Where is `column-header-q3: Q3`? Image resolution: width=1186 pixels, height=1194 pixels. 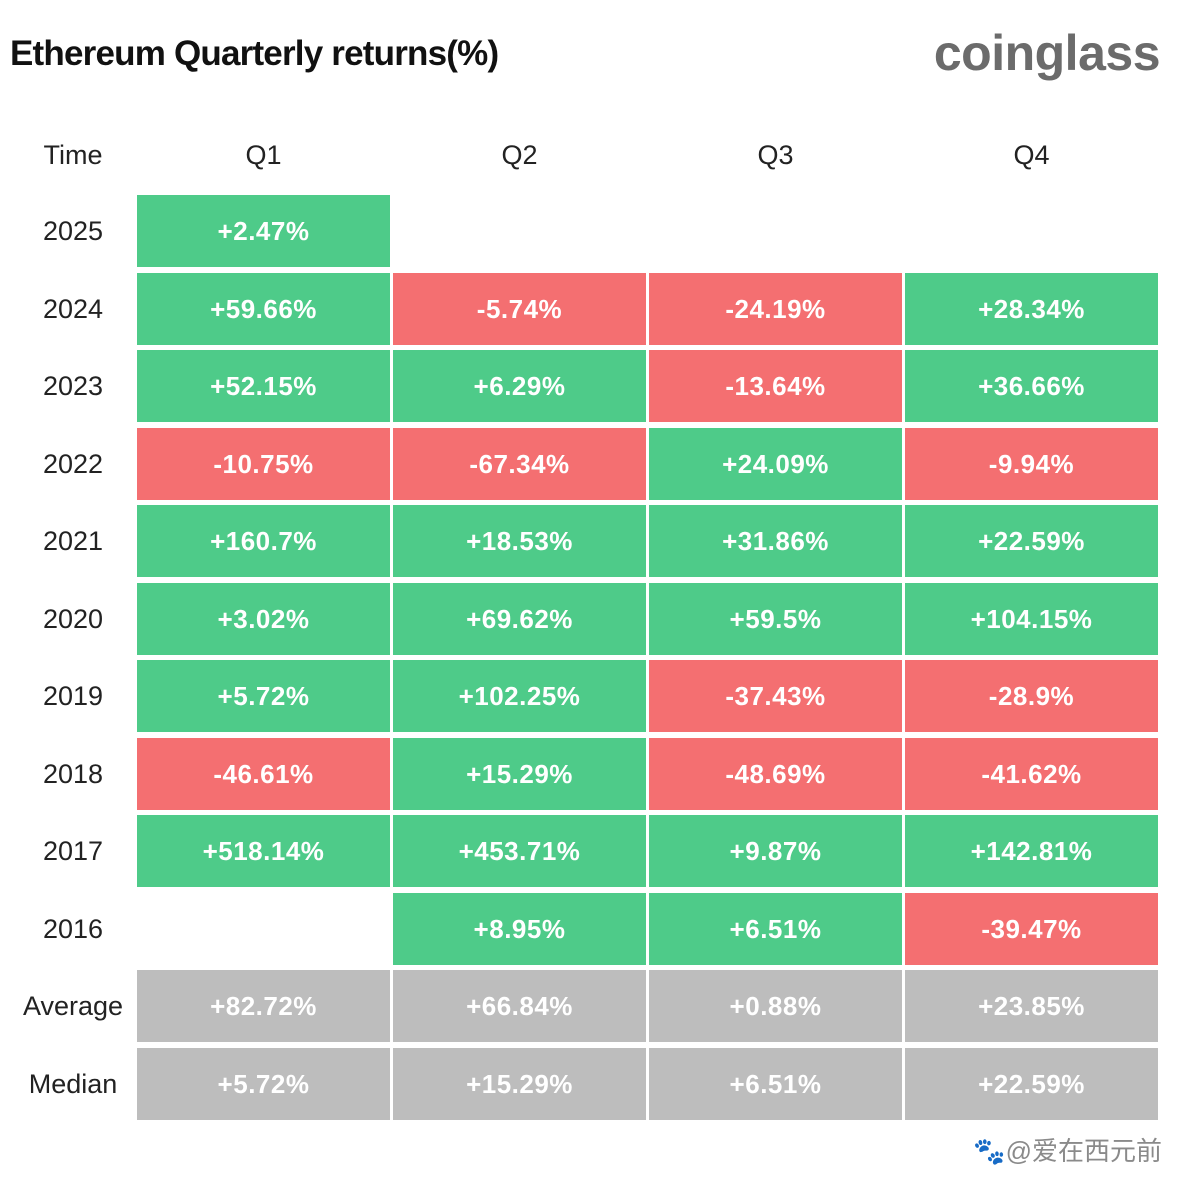 column-header-q3: Q3 is located at coordinates (775, 155).